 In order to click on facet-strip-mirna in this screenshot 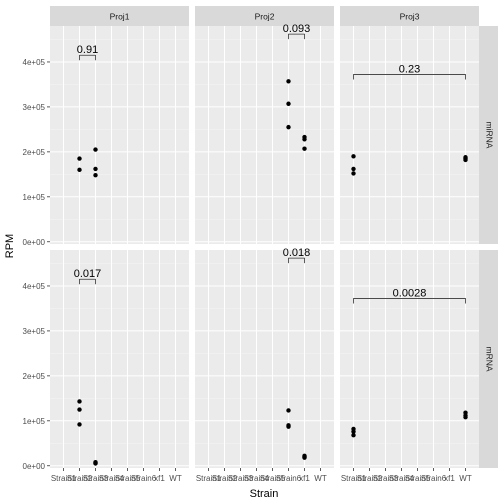, I will do `click(488, 135)`.